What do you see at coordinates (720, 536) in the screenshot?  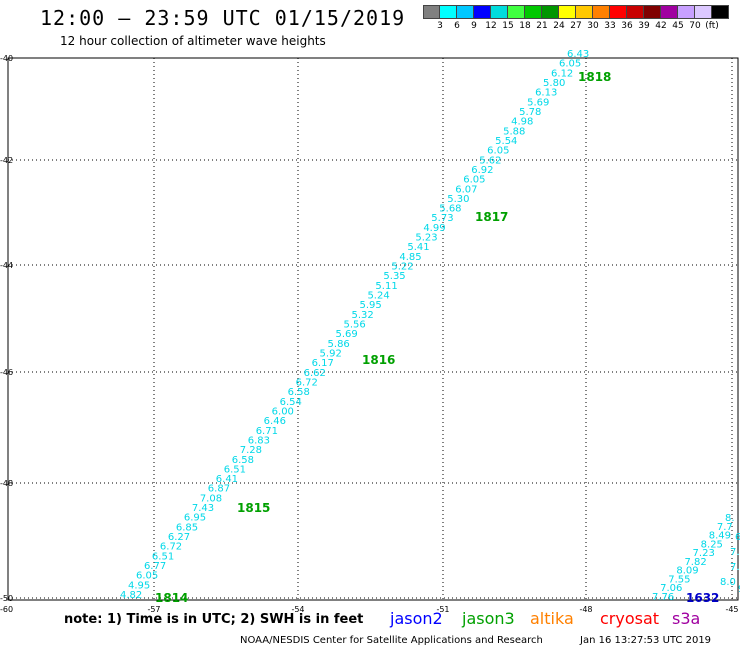 I see `wave-height-label: 8.49` at bounding box center [720, 536].